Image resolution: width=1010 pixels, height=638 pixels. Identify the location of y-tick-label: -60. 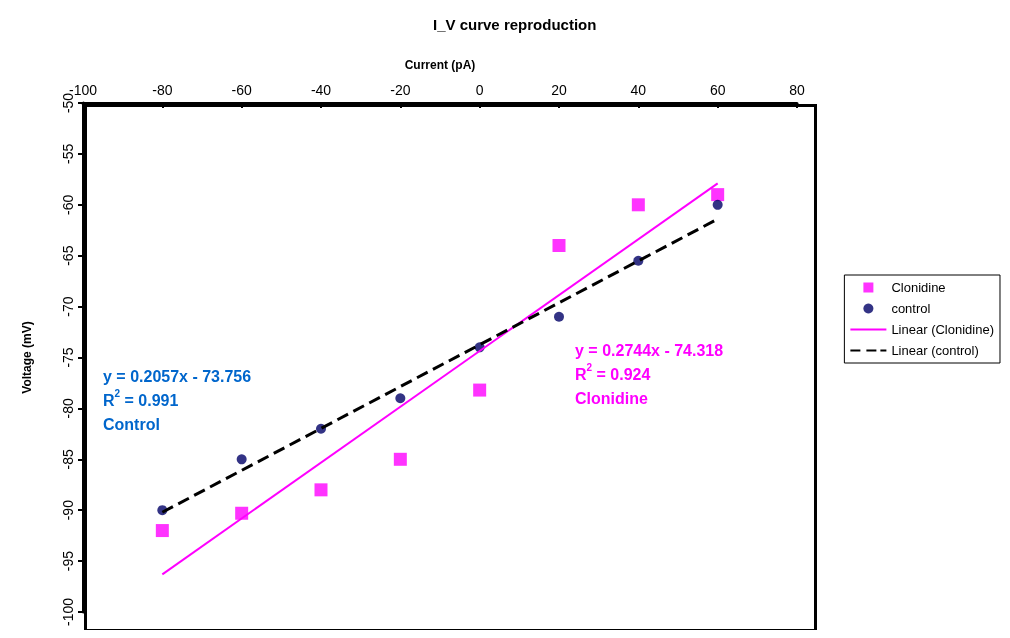
(68, 204).